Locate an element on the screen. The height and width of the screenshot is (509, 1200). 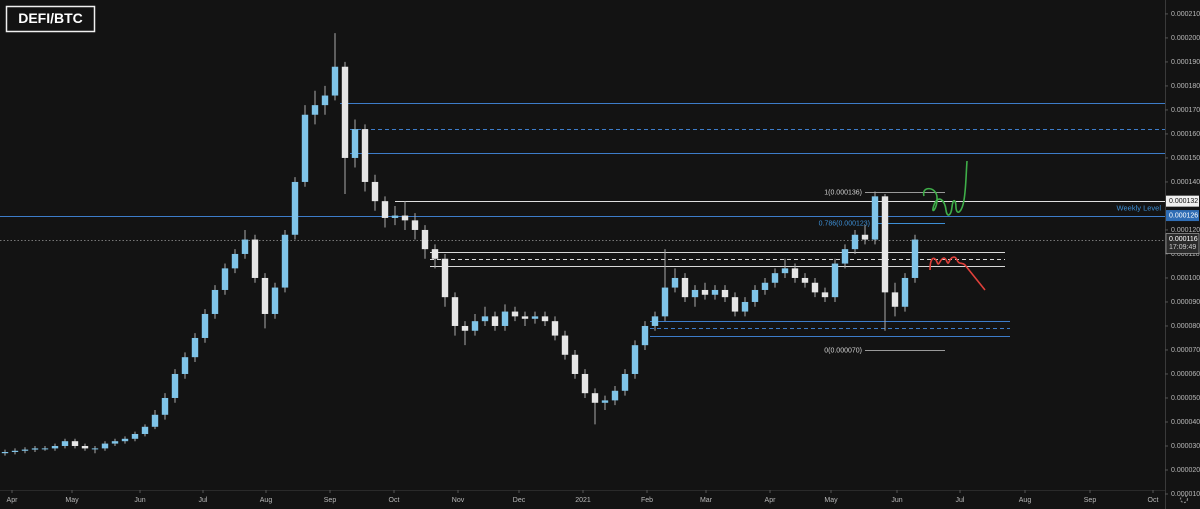
y-tick-label: 0.000170 is located at coordinates (1185, 110).